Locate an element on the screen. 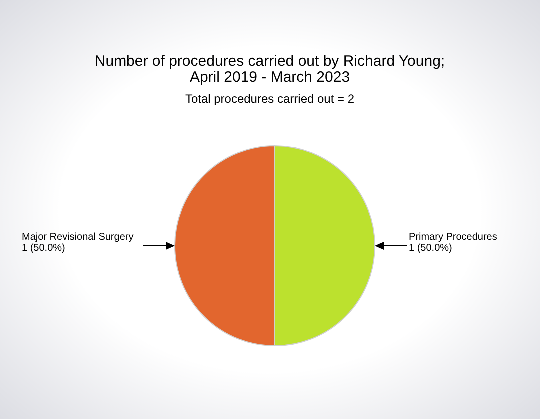  chart-title: Number of procedures carried out by Richard Young; April 2019 - March 2023 is located at coordinates (270, 69).